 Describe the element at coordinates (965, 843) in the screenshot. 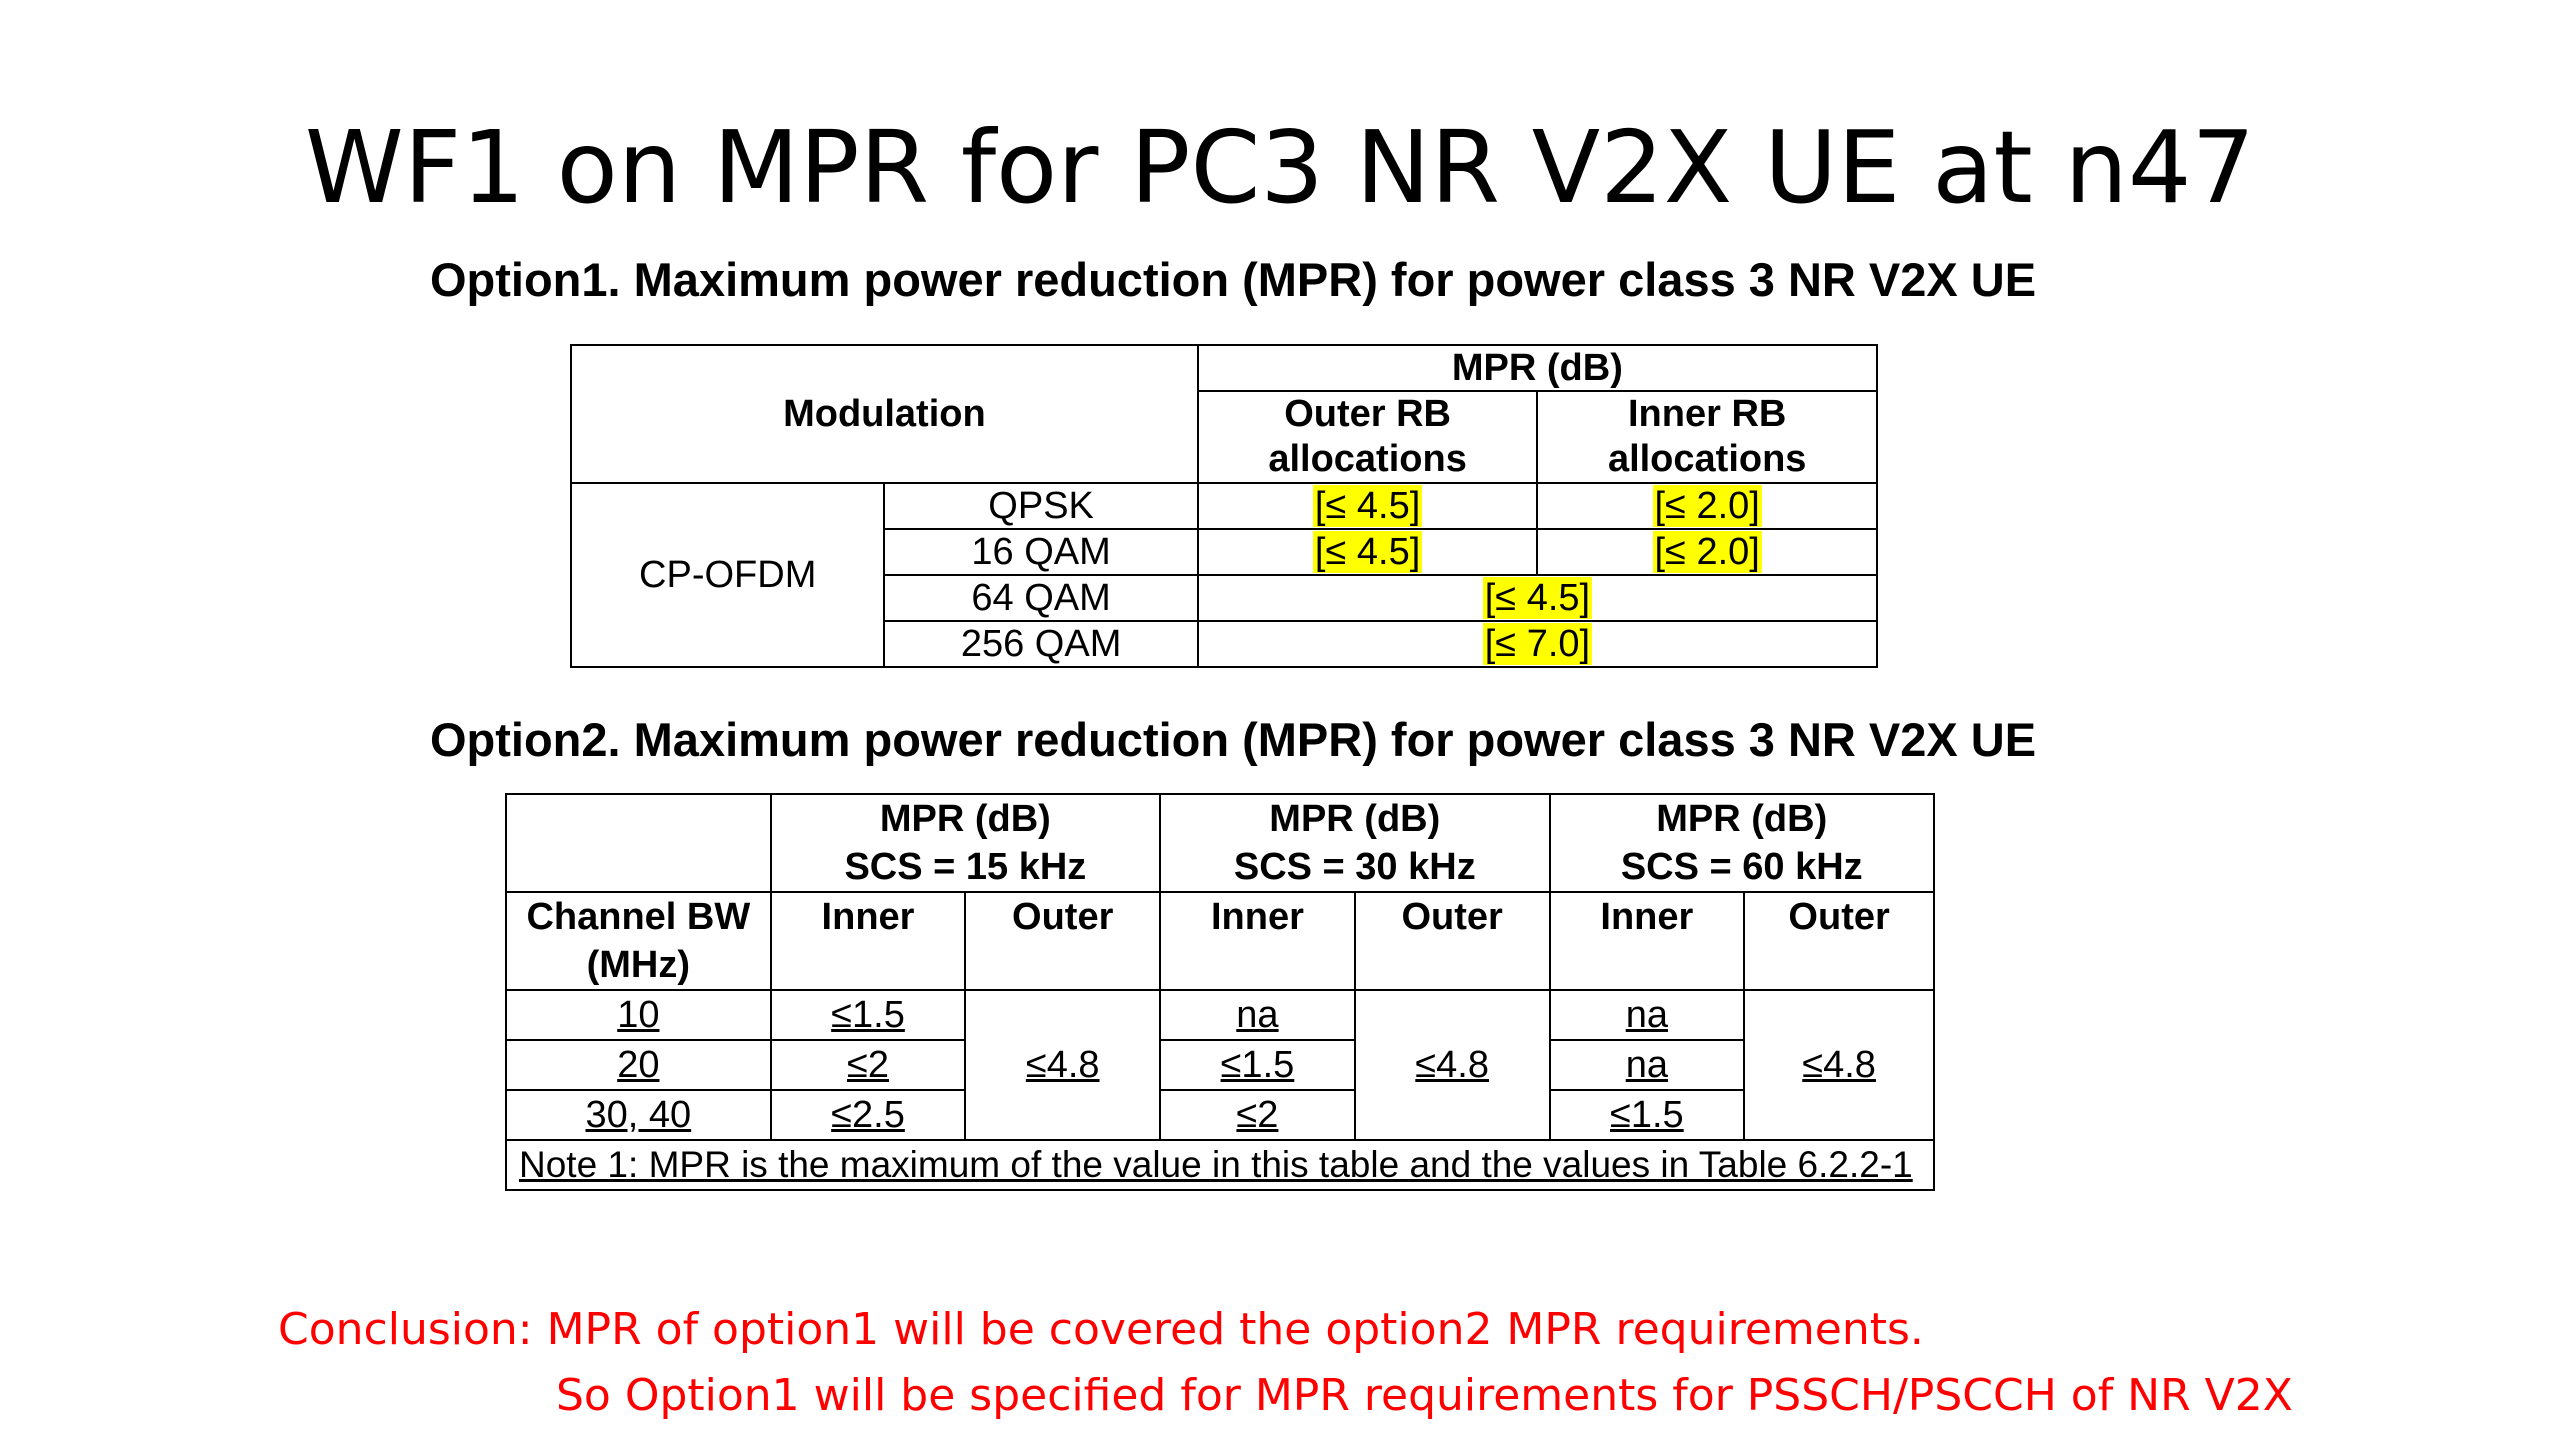

I see `header-scs-15: MPR (dB) SCS = 15 kHz` at that location.